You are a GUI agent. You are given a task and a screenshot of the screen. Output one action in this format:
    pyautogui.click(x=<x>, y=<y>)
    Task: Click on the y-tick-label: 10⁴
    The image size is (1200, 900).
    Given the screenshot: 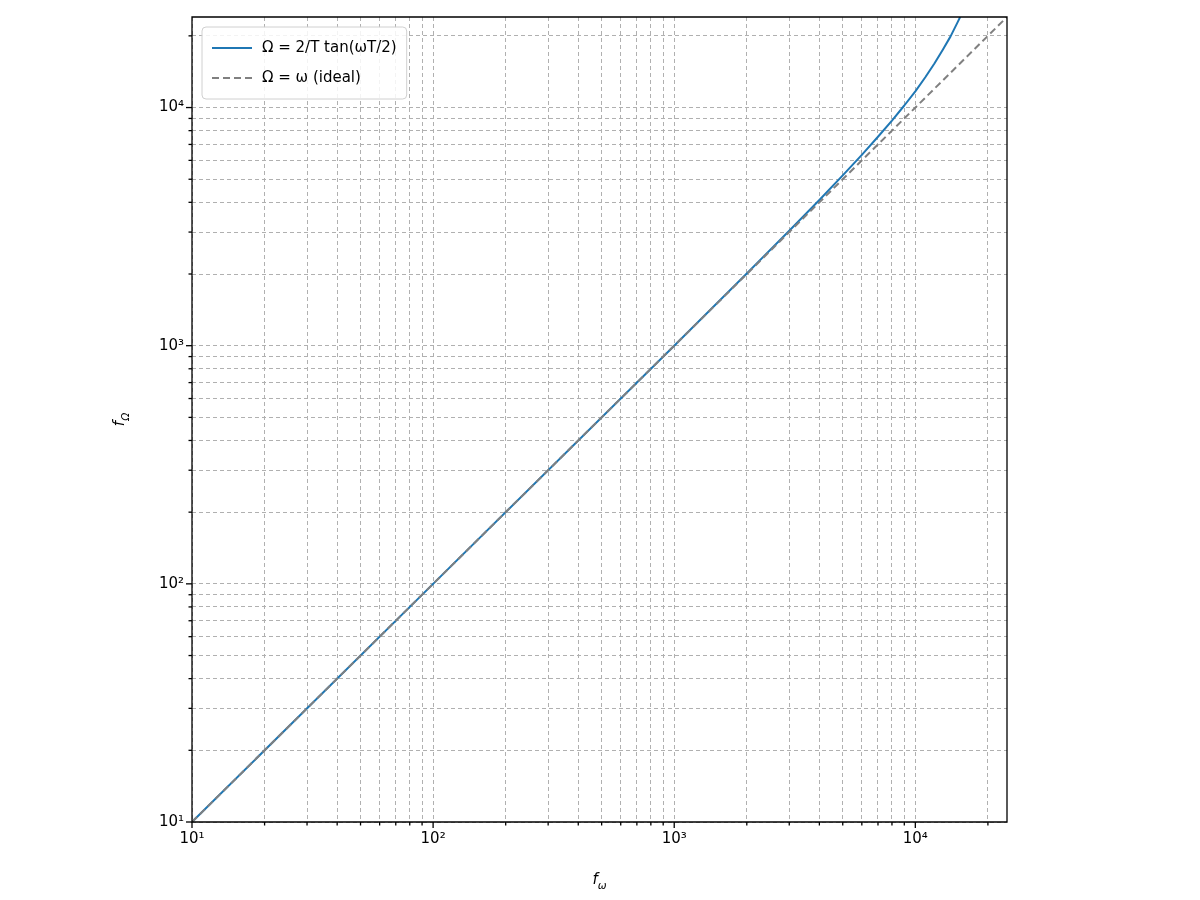 What is the action you would take?
    pyautogui.click(x=171, y=106)
    